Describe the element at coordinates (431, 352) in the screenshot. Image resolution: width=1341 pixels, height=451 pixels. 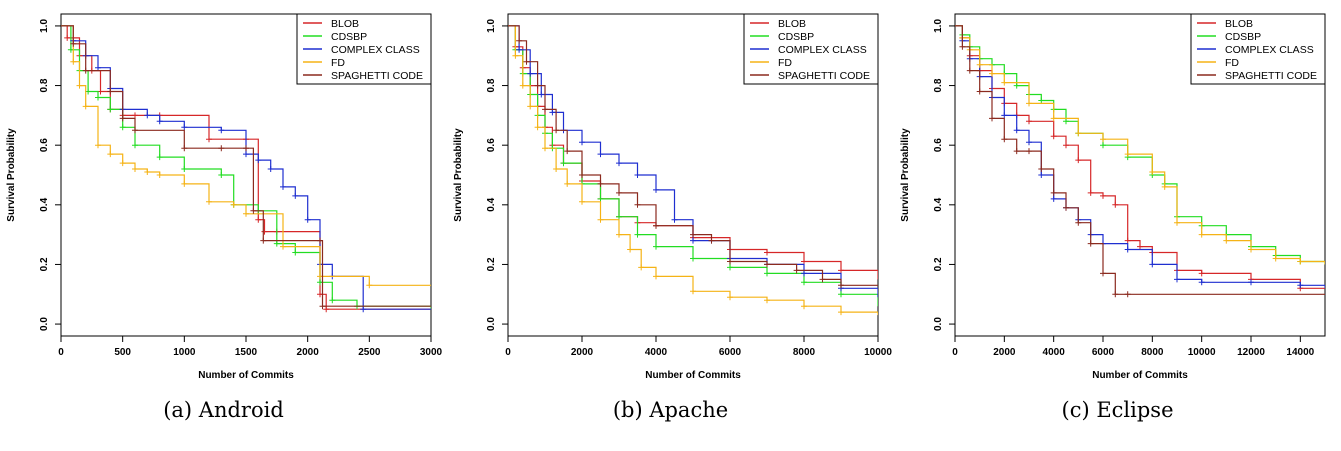
I see `x-tick-label: 3000` at that location.